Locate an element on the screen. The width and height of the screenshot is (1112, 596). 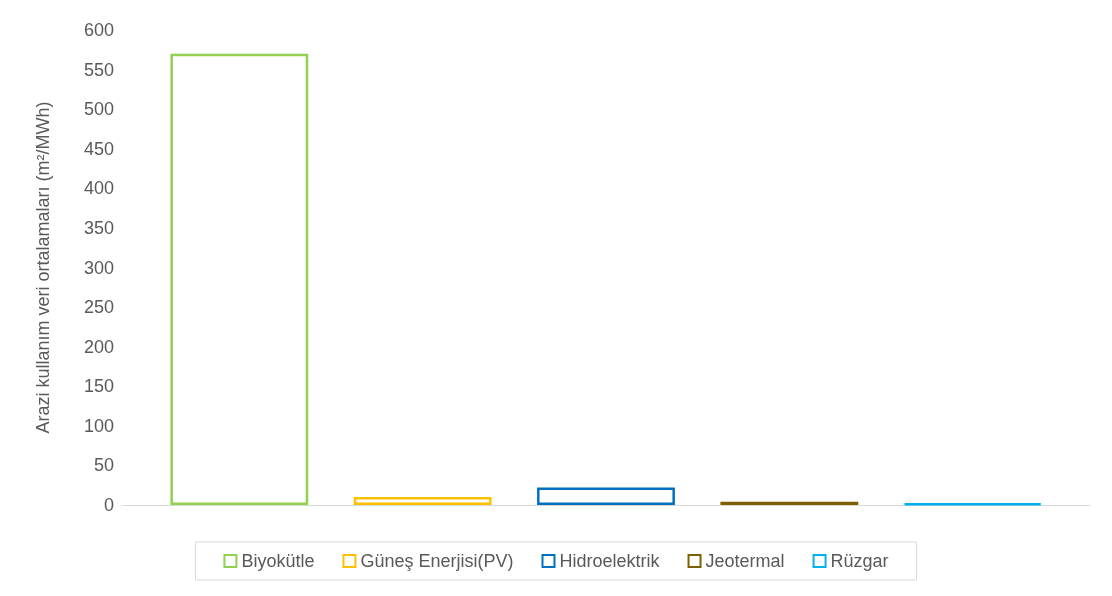
y-tick-label: 450 is located at coordinates (98, 148).